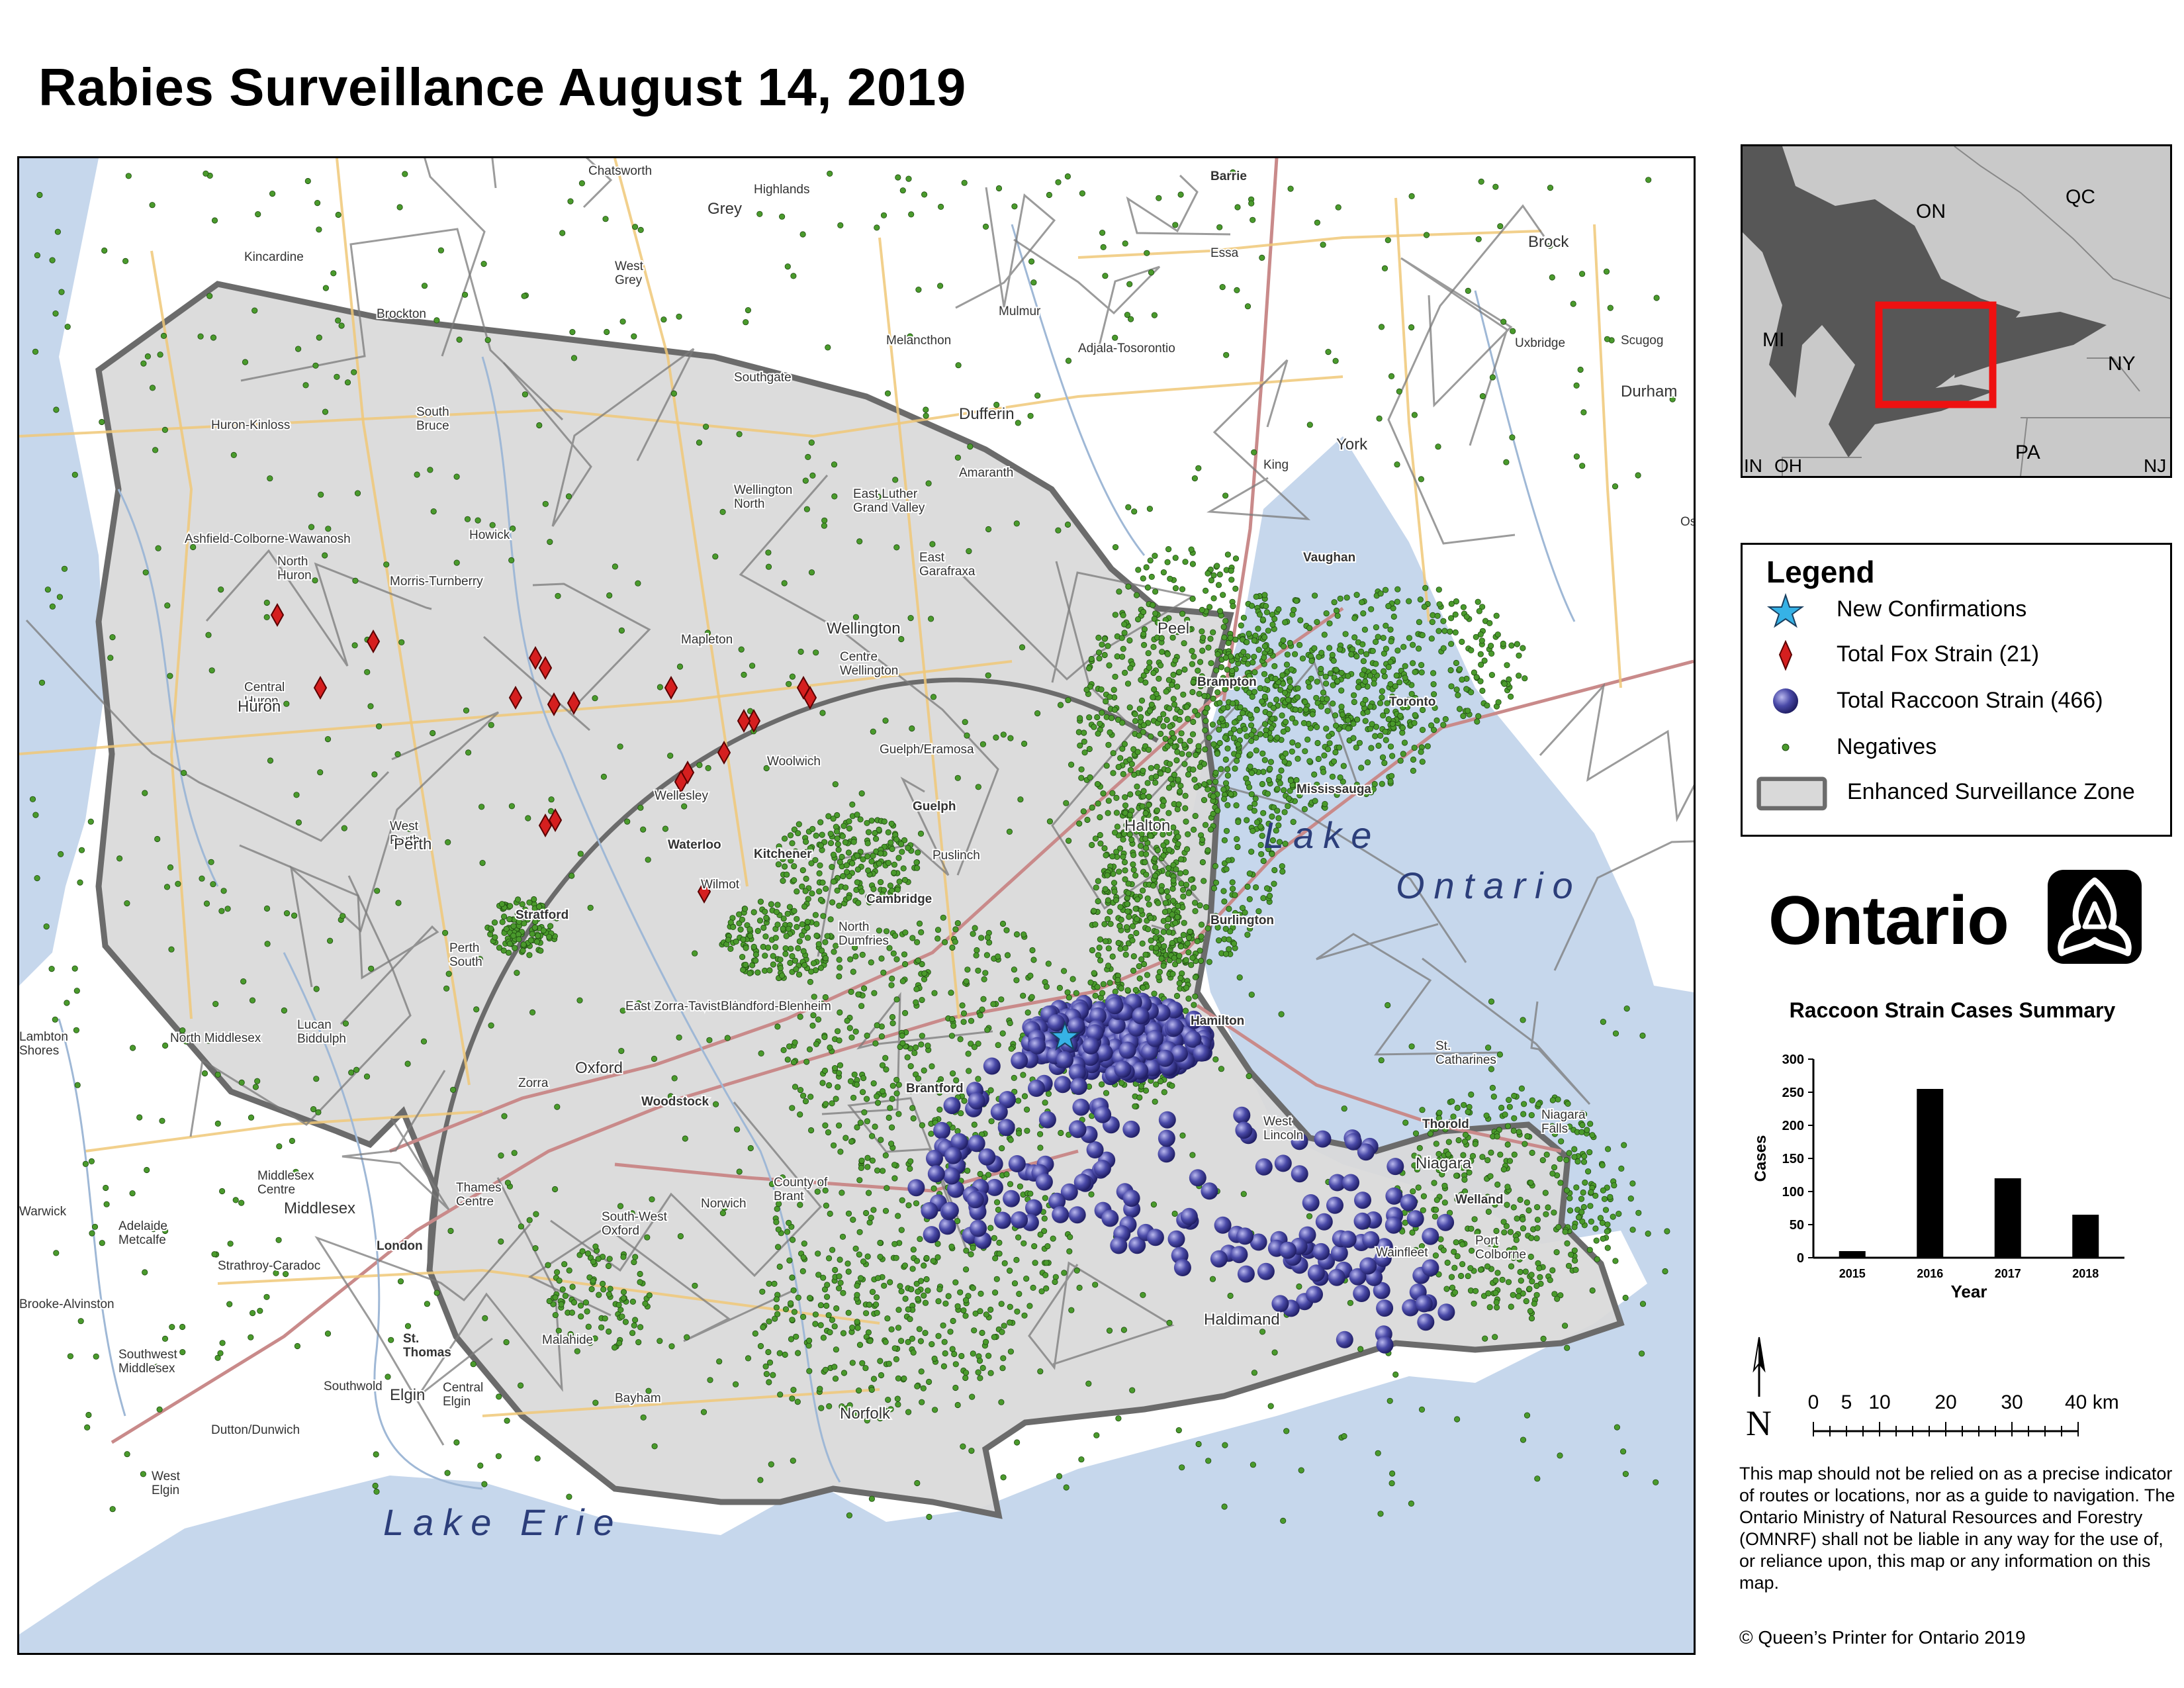  What do you see at coordinates (1173, 628) in the screenshot?
I see `place-label: Peel` at bounding box center [1173, 628].